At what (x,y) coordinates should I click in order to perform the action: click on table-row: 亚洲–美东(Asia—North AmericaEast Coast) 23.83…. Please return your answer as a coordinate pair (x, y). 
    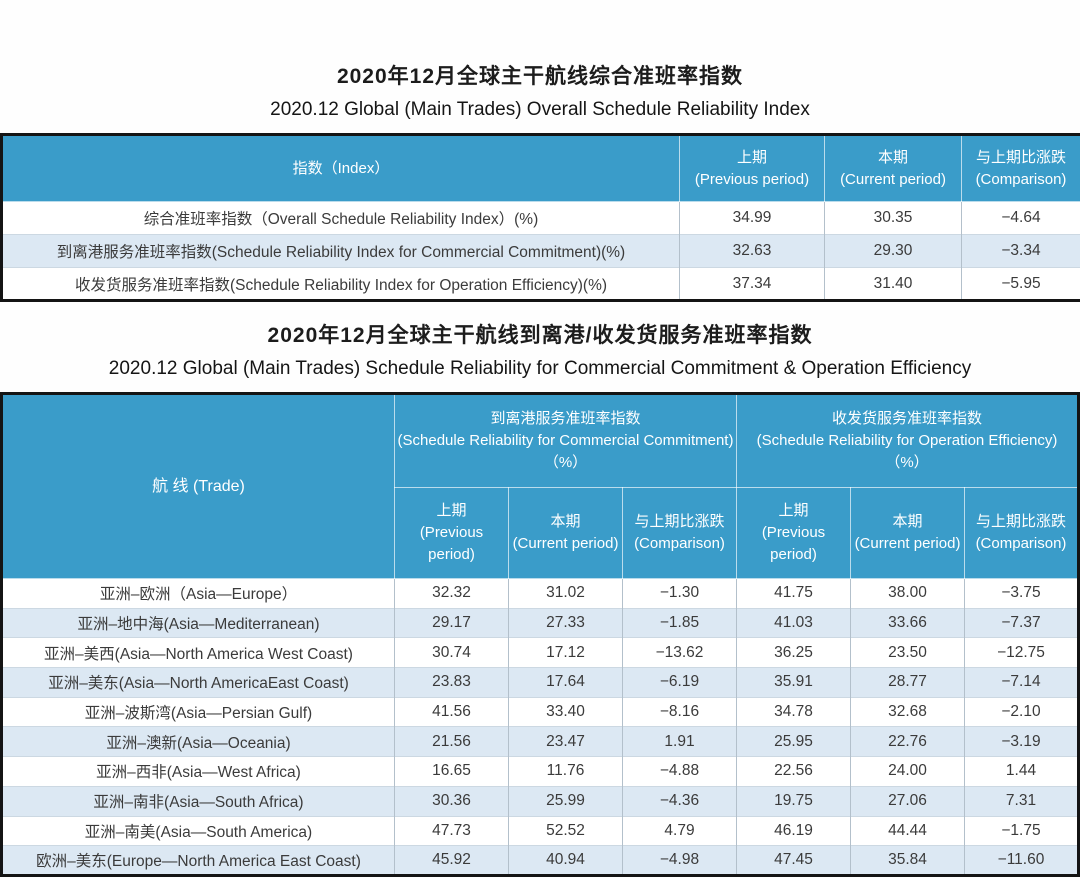
    Looking at the image, I should click on (540, 682).